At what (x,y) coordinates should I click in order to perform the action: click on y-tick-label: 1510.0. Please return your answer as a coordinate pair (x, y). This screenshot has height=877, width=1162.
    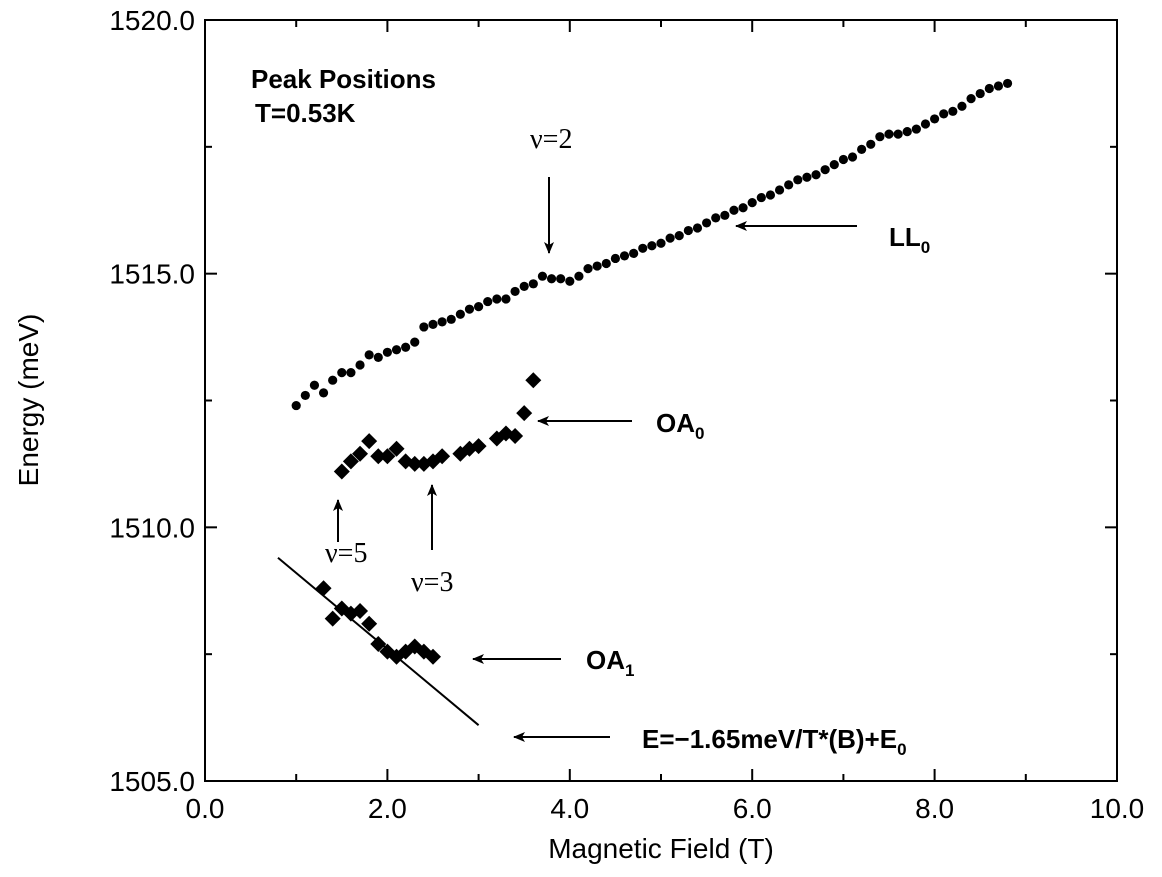
    Looking at the image, I should click on (152, 527).